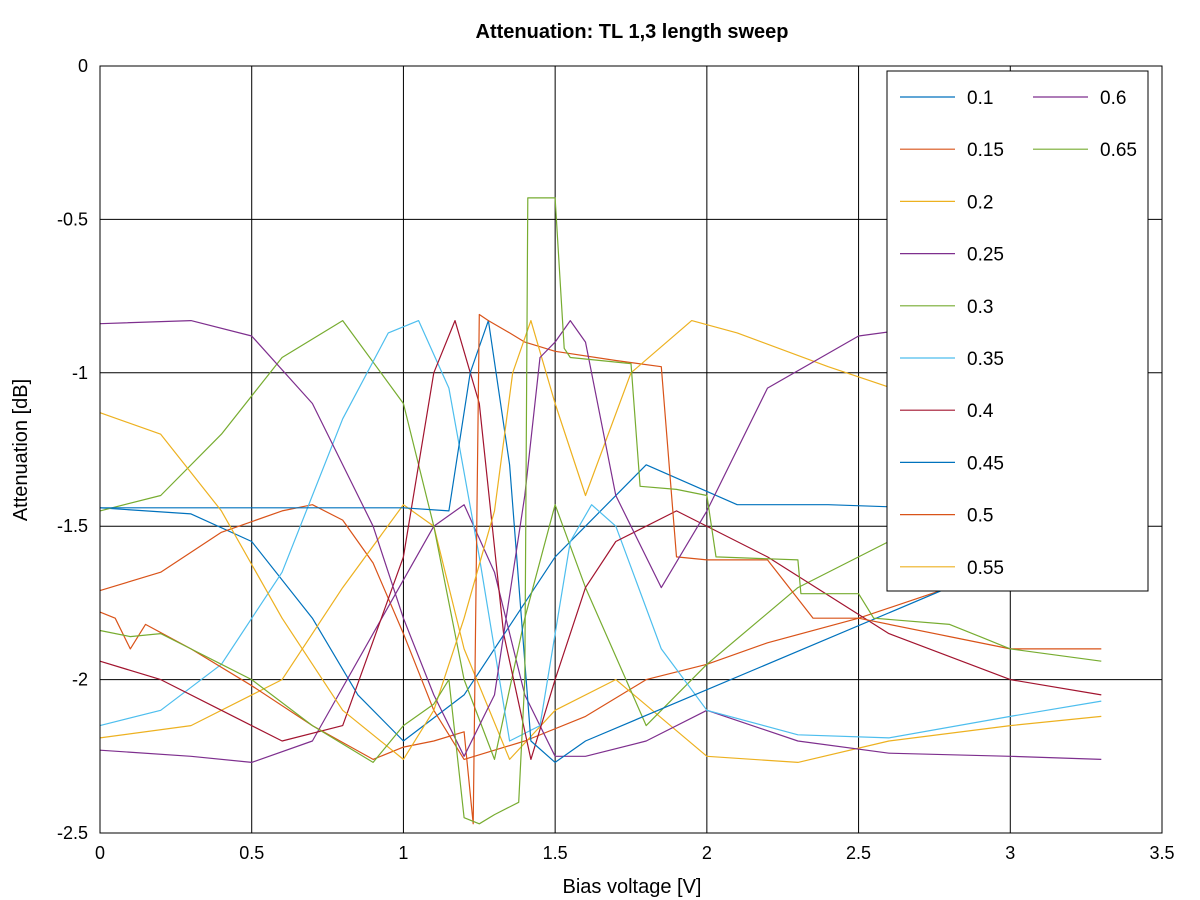  Describe the element at coordinates (80, 373) in the screenshot. I see `y-tick-label: -1` at that location.